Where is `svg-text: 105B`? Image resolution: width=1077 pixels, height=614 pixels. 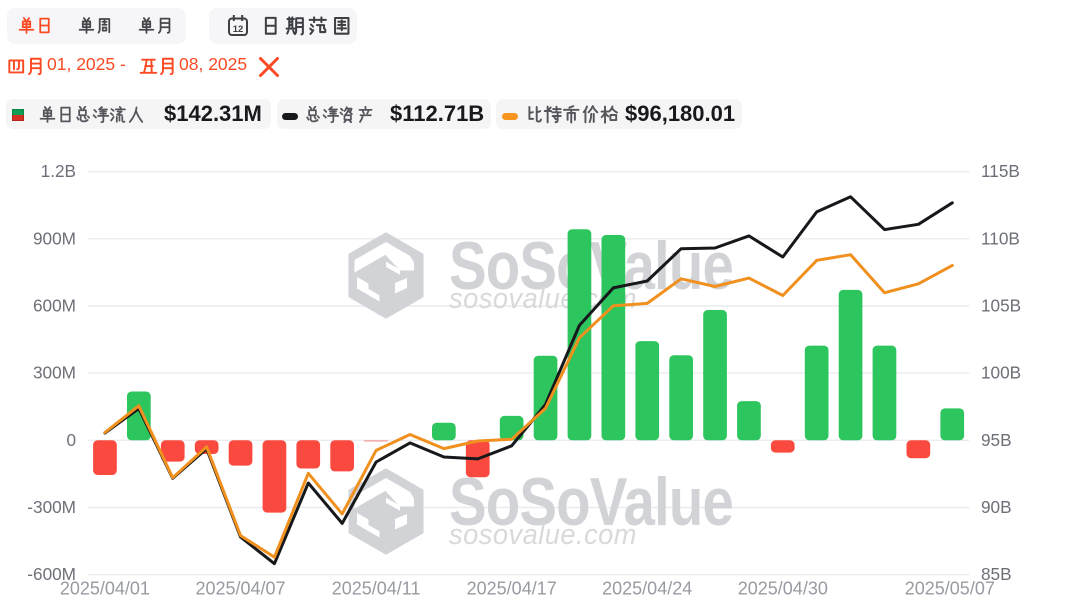 svg-text: 105B is located at coordinates (1001, 306).